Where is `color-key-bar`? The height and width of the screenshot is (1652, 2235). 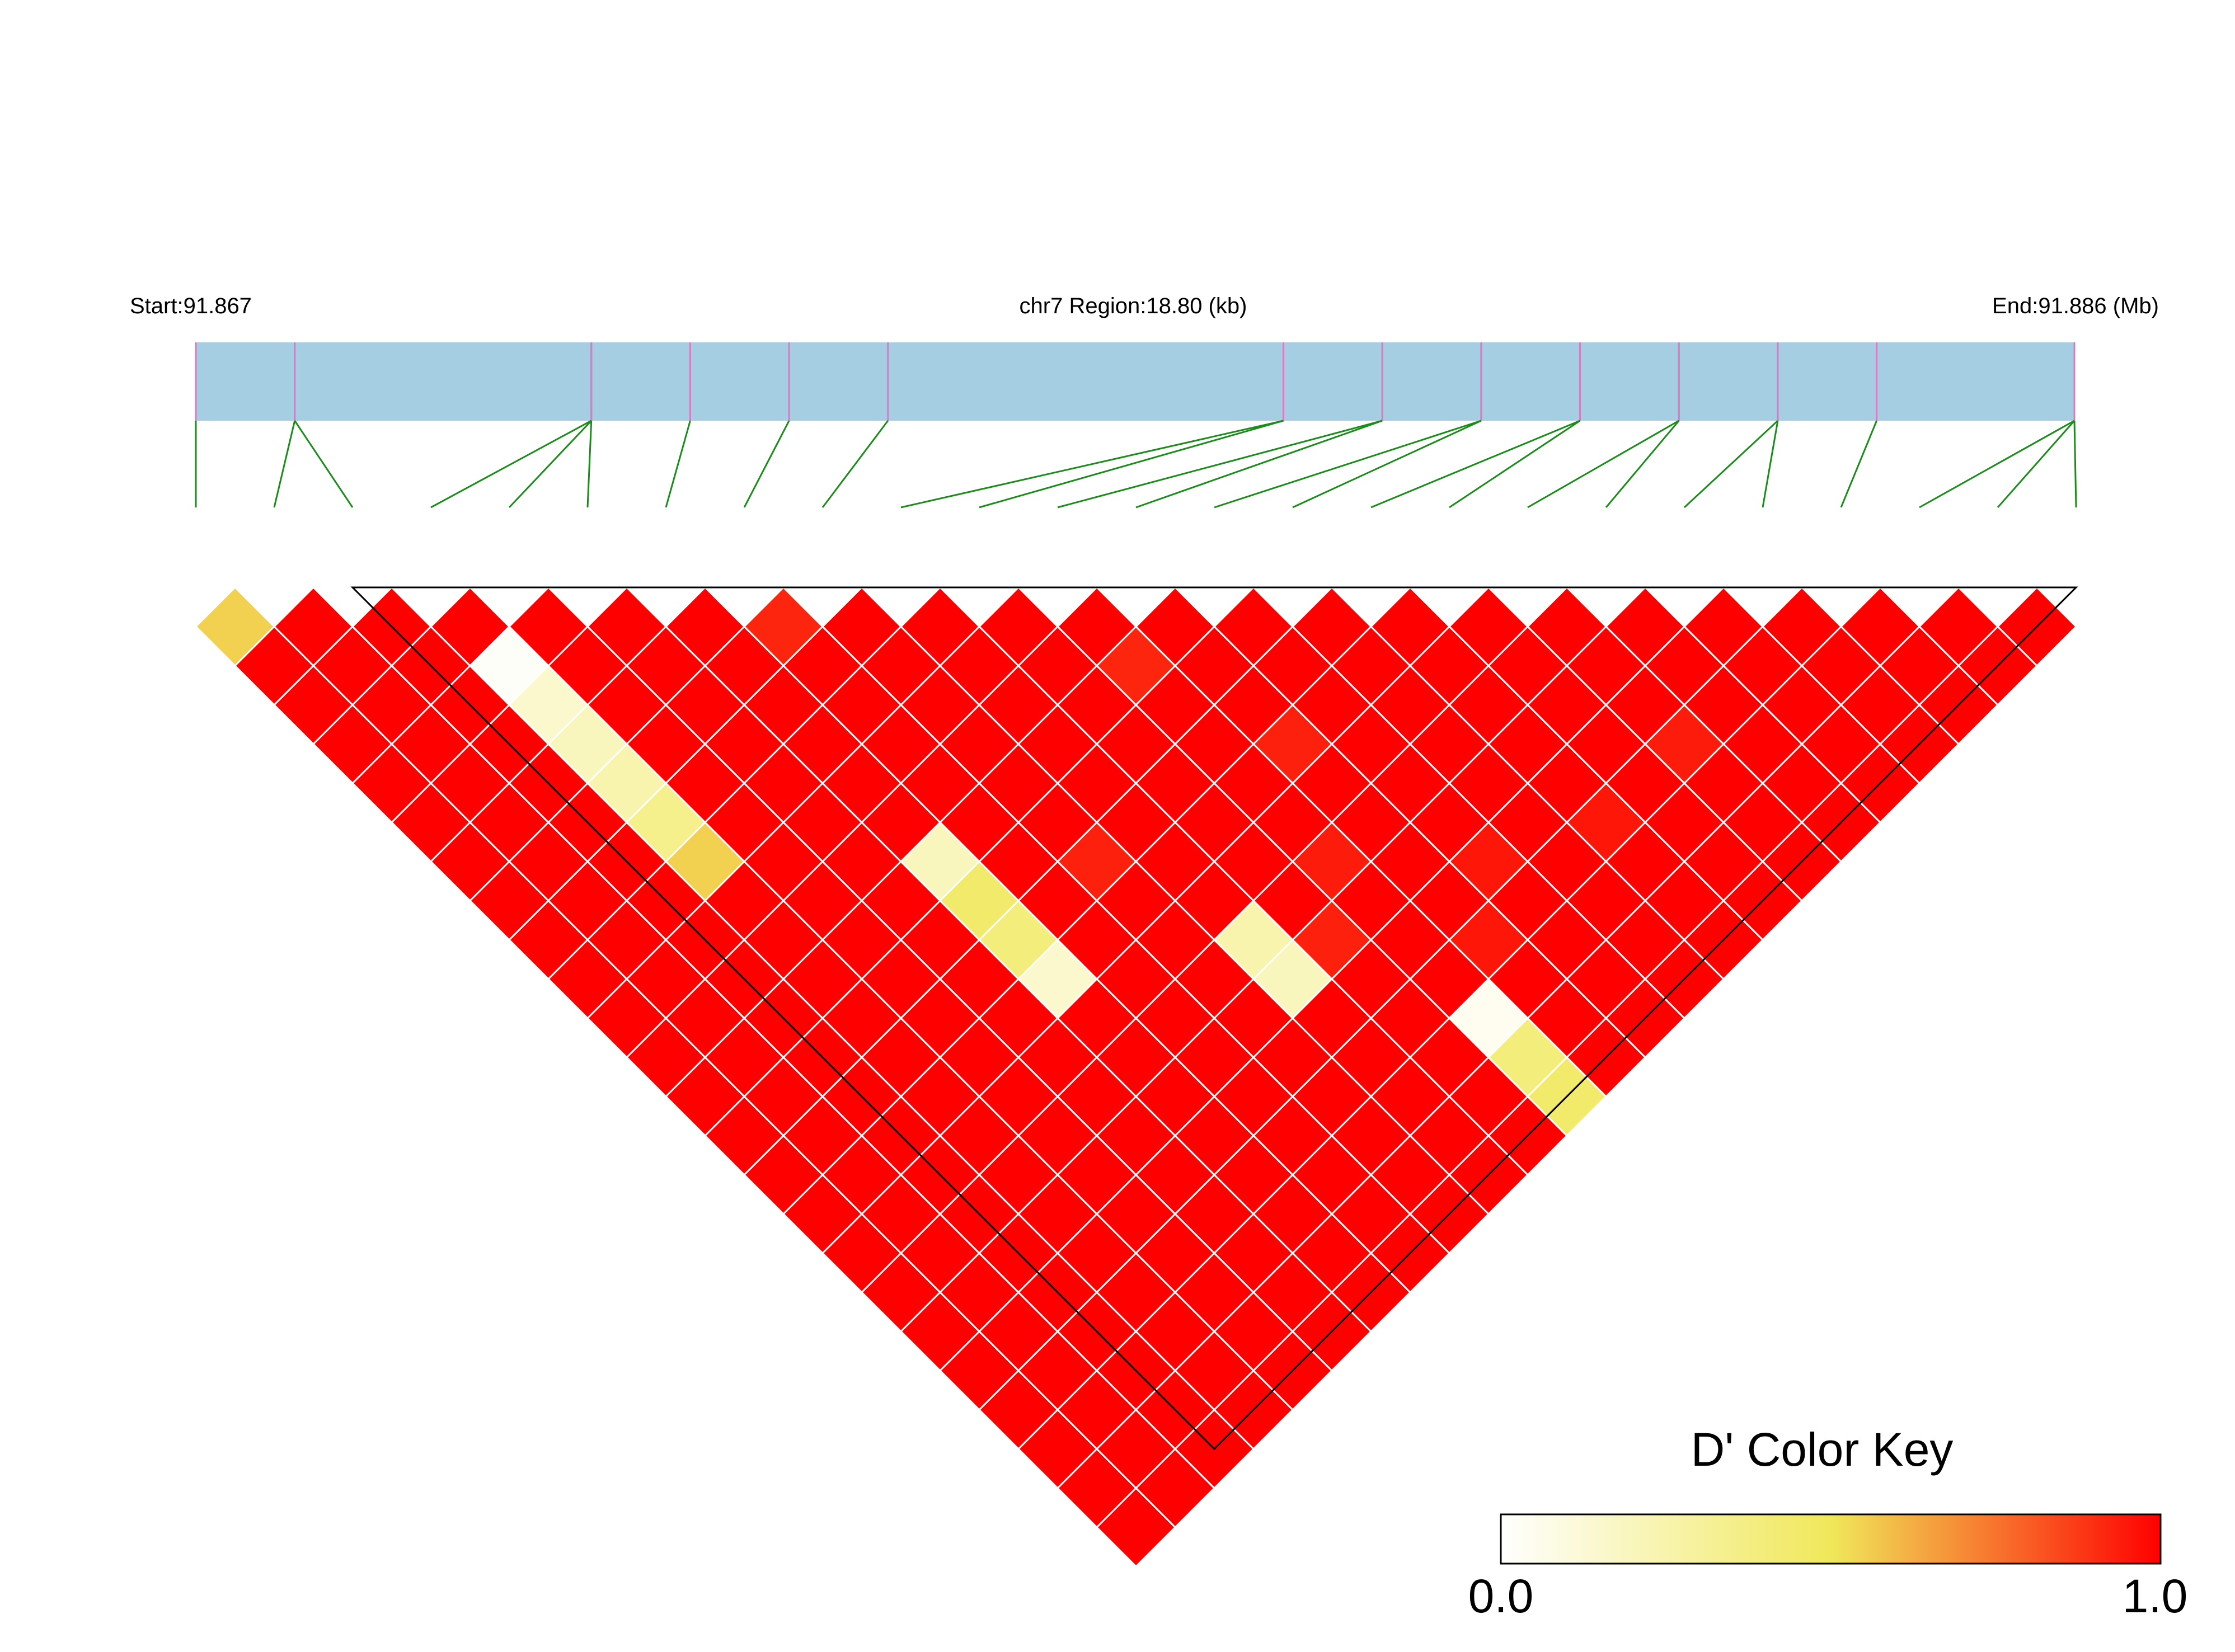 color-key-bar is located at coordinates (1831, 1539).